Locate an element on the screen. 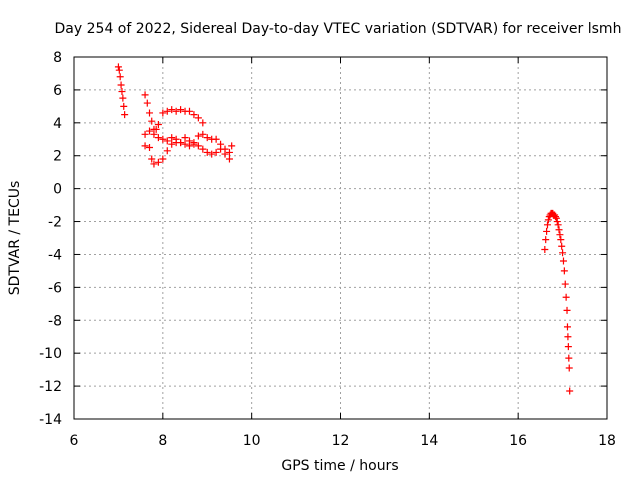 The height and width of the screenshot is (480, 640). y-tick-label: 2 is located at coordinates (57, 157).